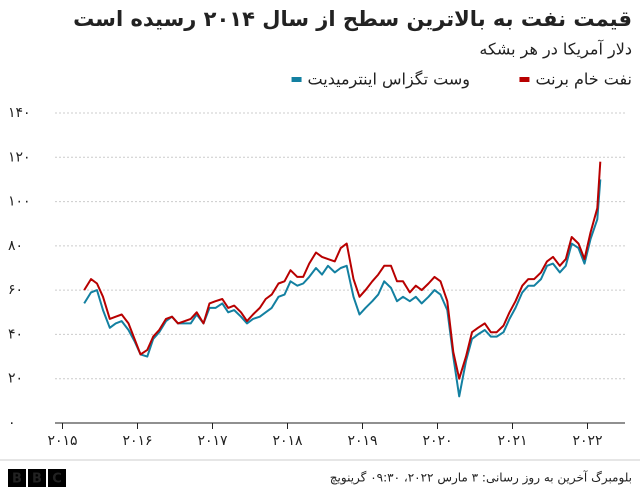  Describe the element at coordinates (512, 441) in the screenshot. I see `x-tick-label: ۲۰۲۱` at that location.